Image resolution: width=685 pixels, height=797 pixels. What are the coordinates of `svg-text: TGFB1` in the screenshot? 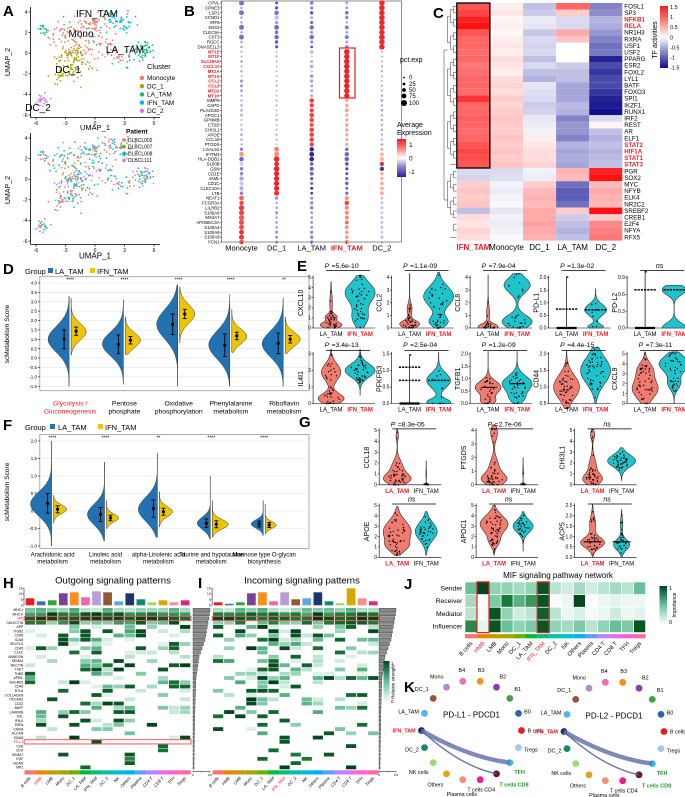 It's located at (458, 378).